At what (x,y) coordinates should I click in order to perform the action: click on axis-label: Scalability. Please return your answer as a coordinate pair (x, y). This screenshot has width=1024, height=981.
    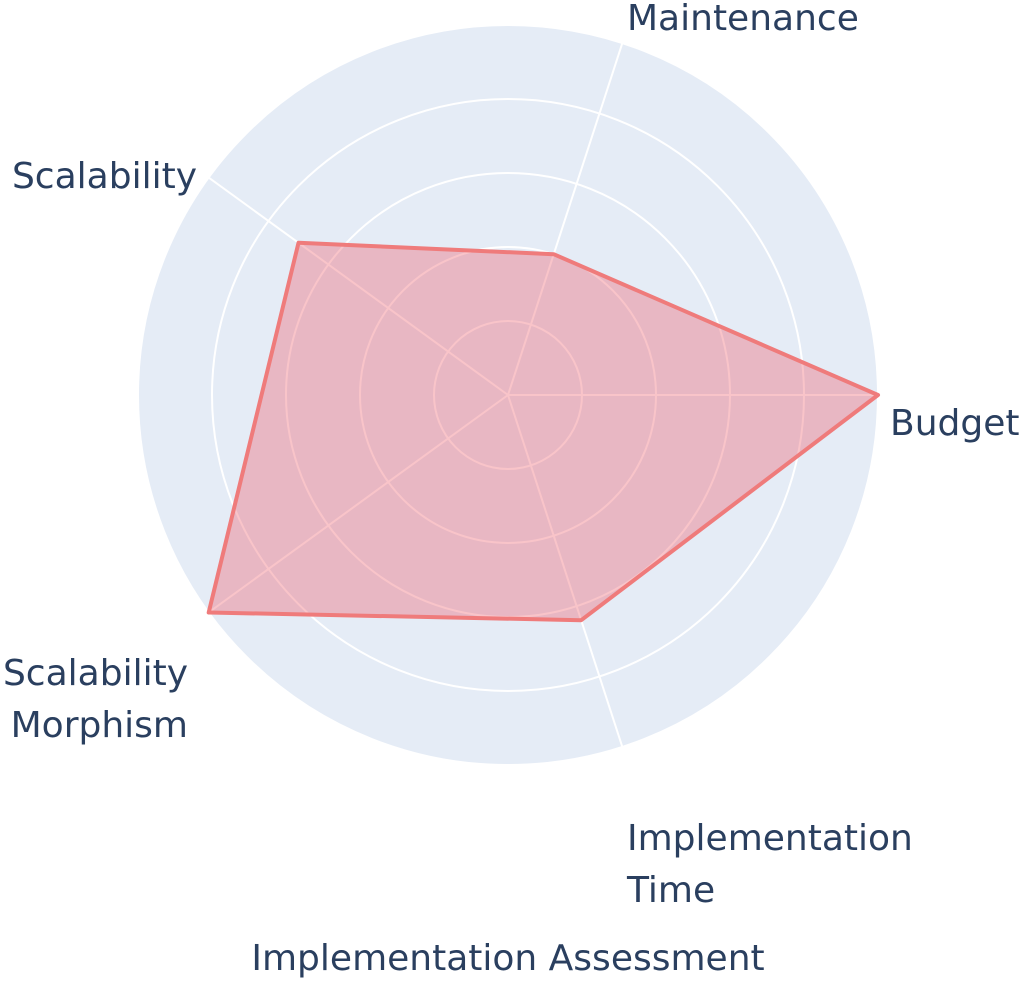
    Looking at the image, I should click on (104, 176).